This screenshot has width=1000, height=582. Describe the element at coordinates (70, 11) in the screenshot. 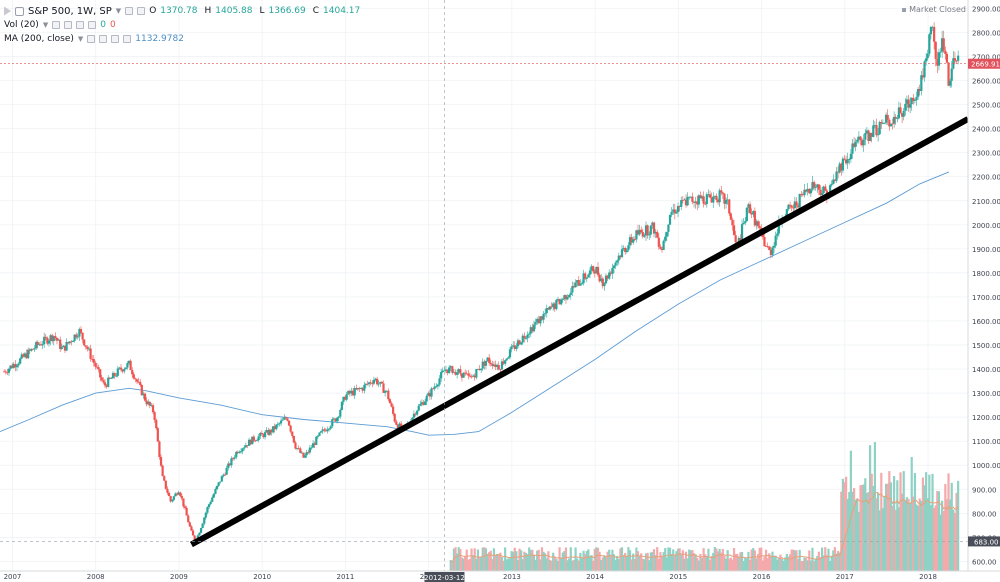

I see `symbol-title: S&P 500, 1W, SP` at that location.